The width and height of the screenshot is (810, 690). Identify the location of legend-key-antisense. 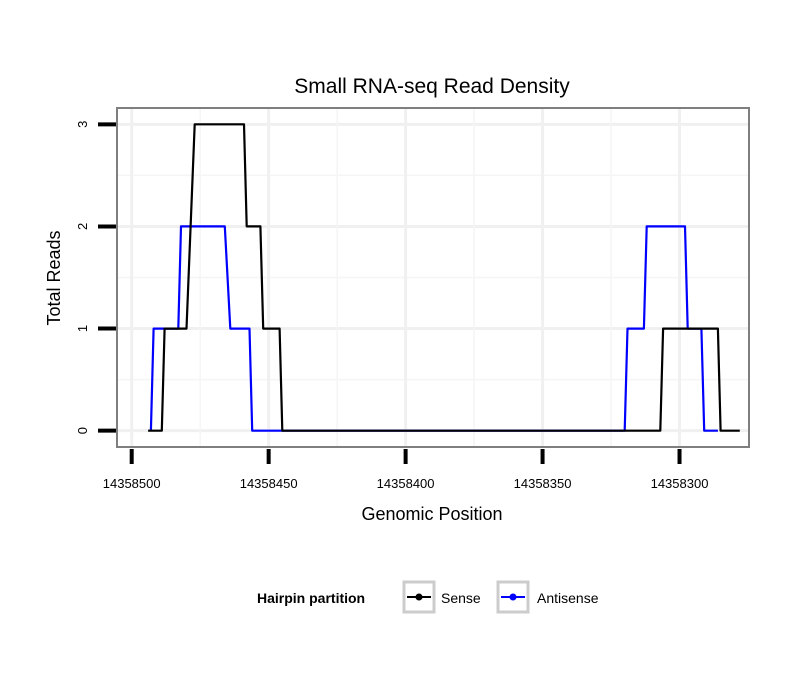
(513, 597).